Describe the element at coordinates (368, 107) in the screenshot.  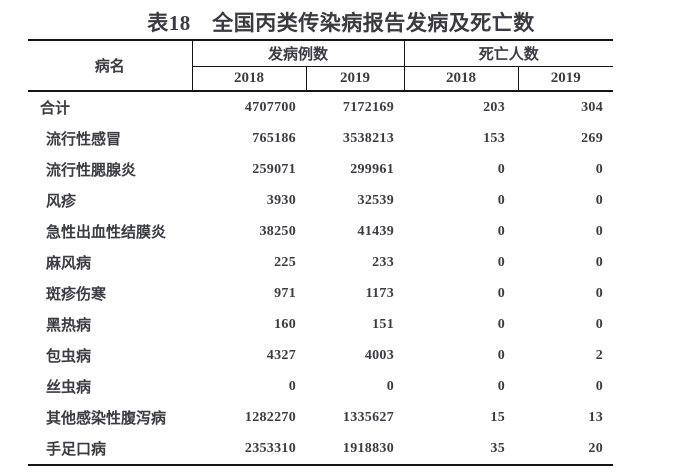
I see `cases-2019-cell: 7172169` at that location.